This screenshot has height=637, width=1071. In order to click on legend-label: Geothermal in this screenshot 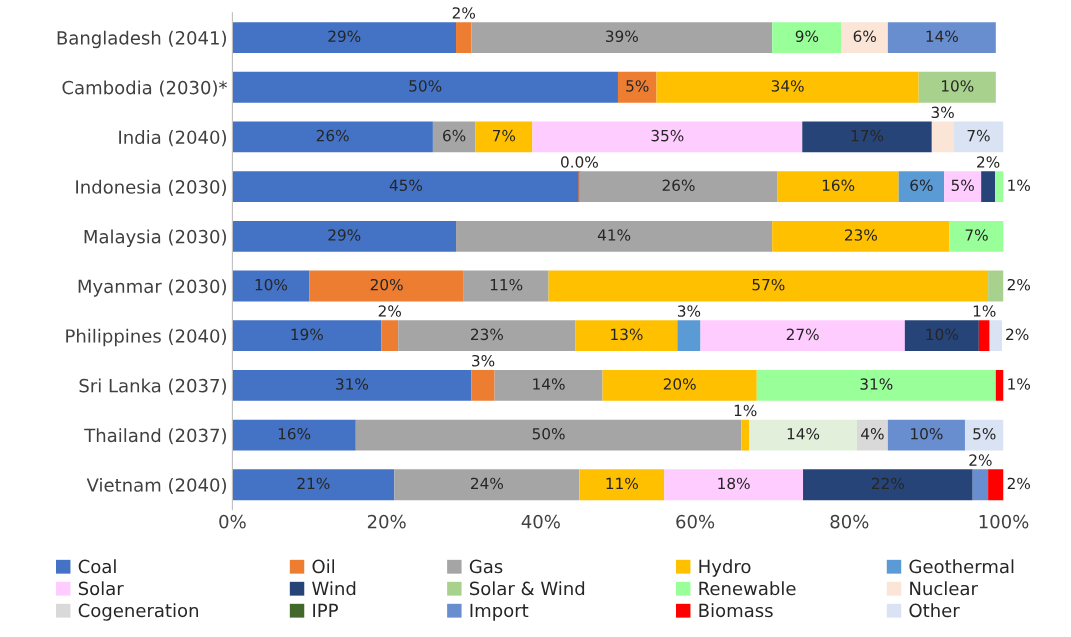, I will do `click(961, 566)`.